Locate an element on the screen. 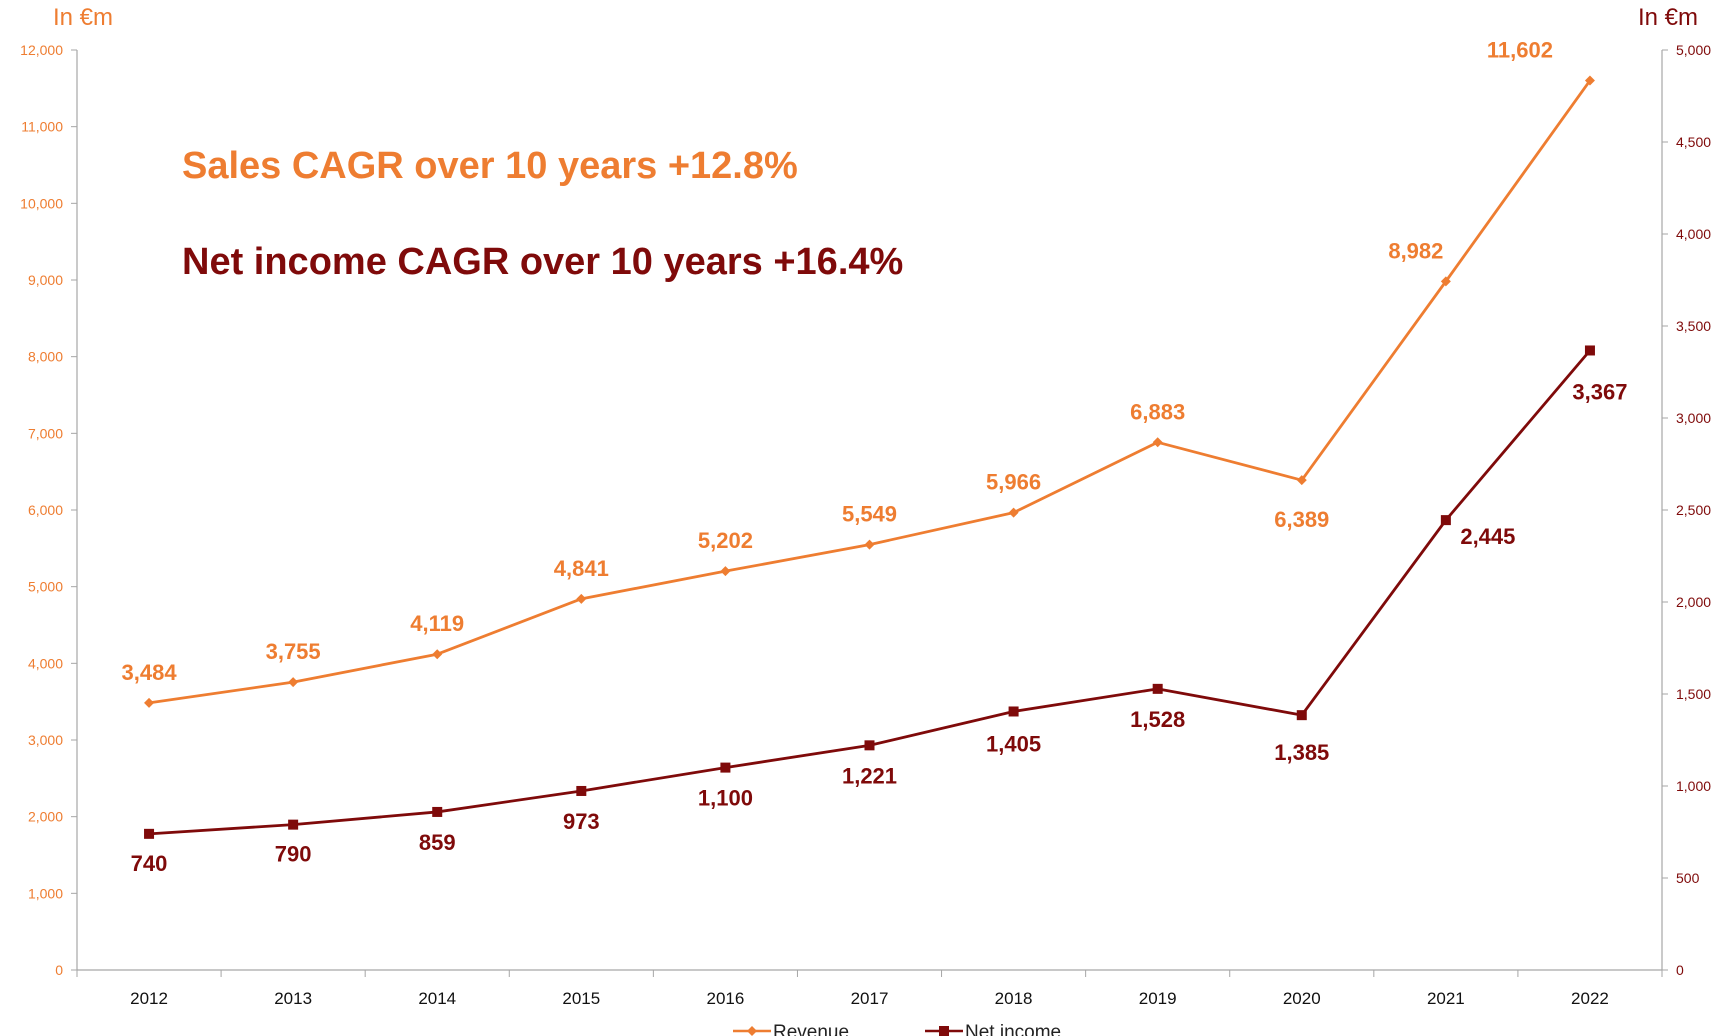 Image resolution: width=1734 pixels, height=1036 pixels. right-tick-label: 500 is located at coordinates (1688, 878).